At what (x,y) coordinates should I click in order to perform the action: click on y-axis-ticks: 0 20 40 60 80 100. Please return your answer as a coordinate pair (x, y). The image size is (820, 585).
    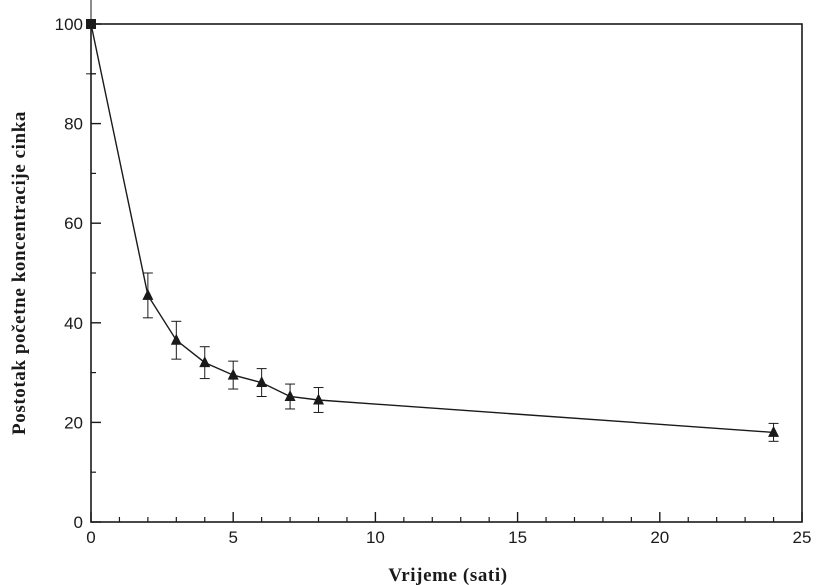
    Looking at the image, I should click on (78, 273).